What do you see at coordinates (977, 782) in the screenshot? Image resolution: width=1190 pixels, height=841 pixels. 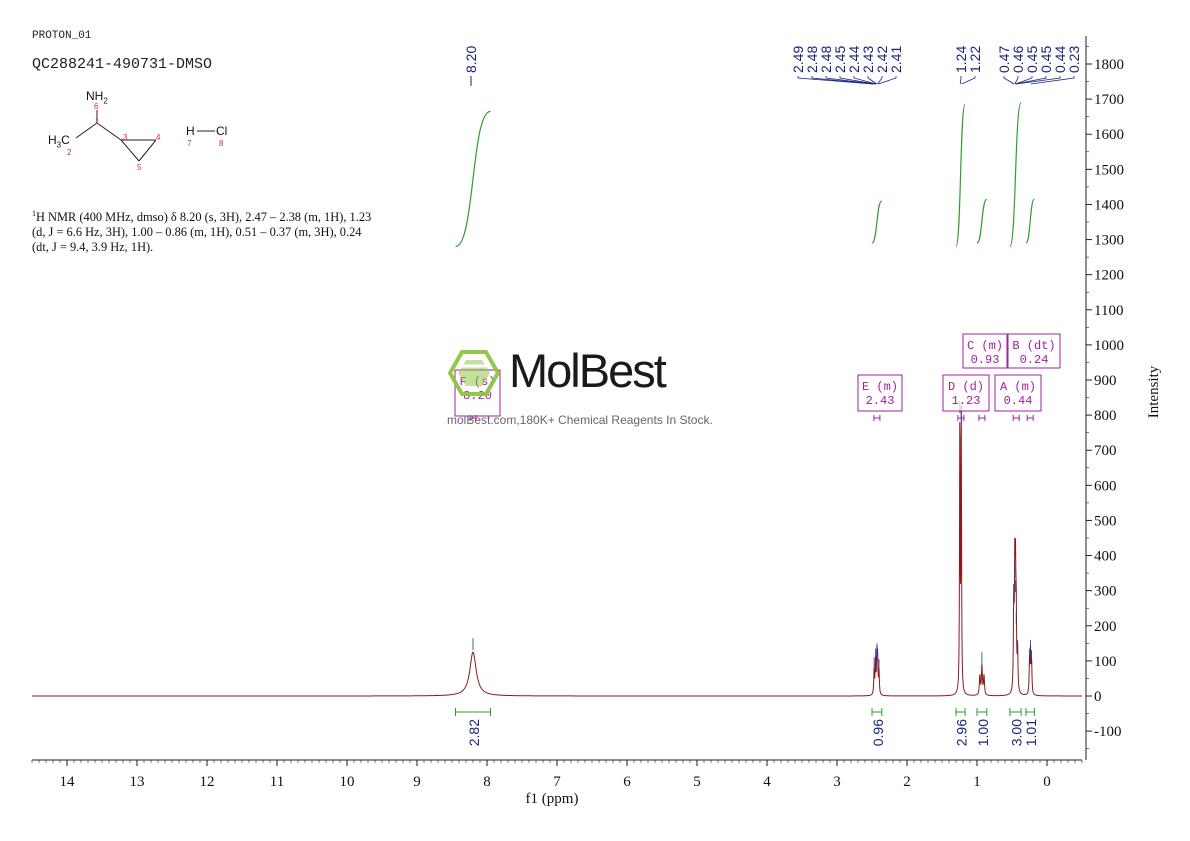 I see `x-tick-label: 1` at bounding box center [977, 782].